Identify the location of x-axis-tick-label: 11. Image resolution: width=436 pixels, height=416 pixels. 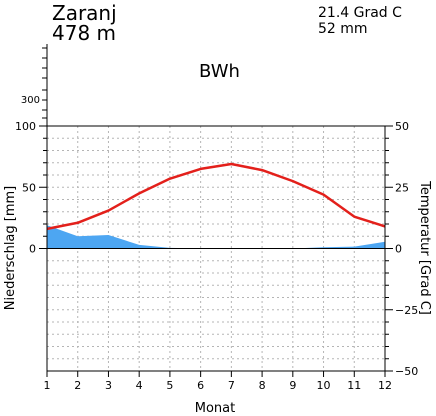
(354, 385).